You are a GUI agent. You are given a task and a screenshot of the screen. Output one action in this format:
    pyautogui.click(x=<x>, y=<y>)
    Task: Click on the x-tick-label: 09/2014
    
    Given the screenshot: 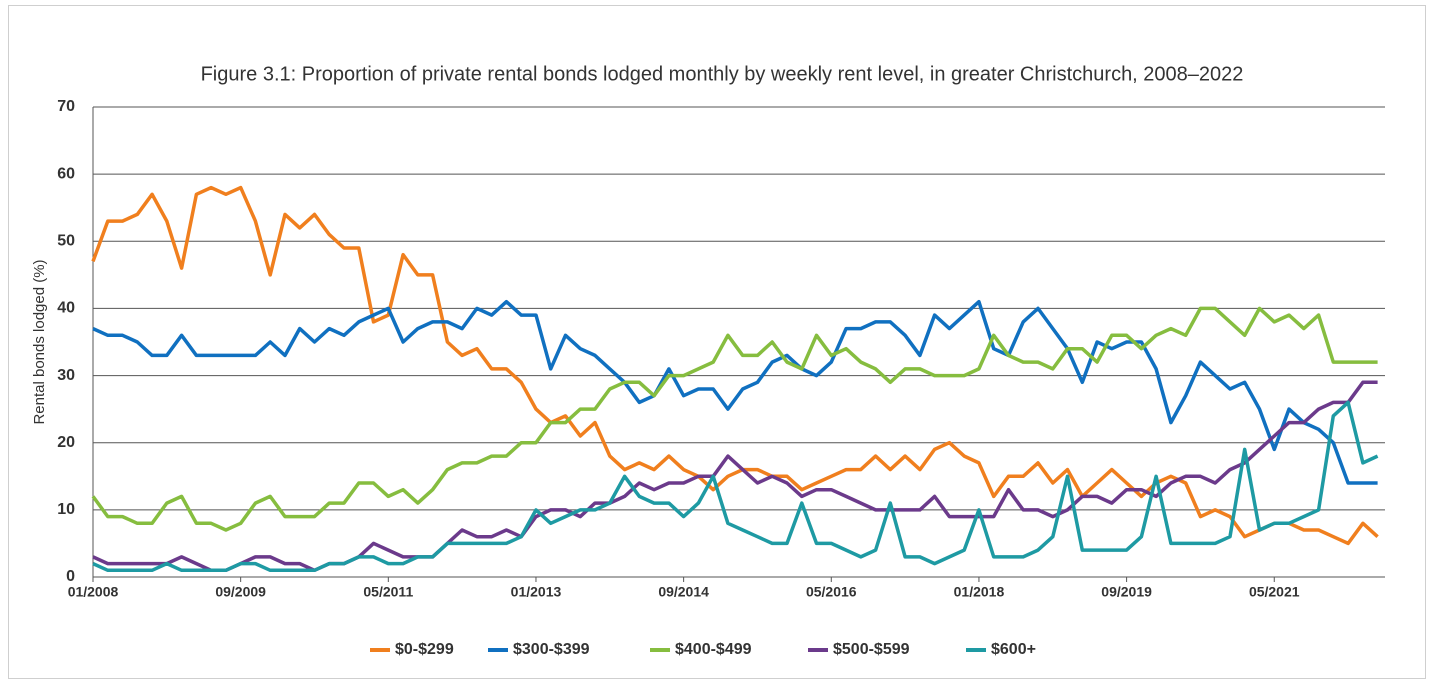 What is the action you would take?
    pyautogui.click(x=683, y=592)
    